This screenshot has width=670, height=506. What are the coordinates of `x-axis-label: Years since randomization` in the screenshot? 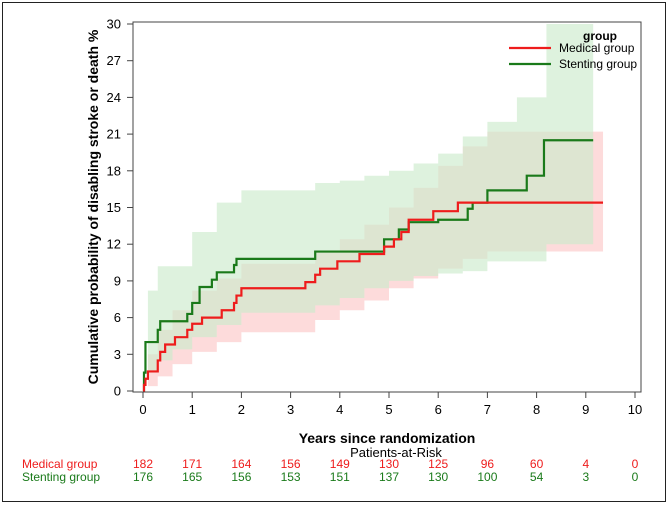 It's located at (387, 438).